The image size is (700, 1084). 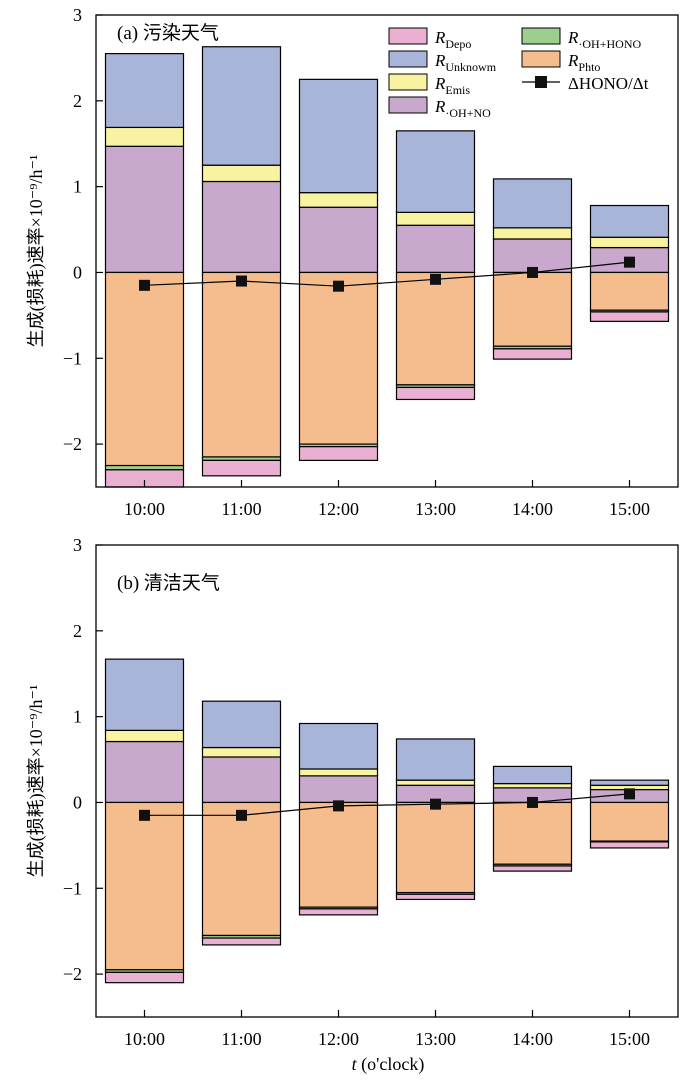 What do you see at coordinates (465, 62) in the screenshot?
I see `legend-label: RUnknowm` at bounding box center [465, 62].